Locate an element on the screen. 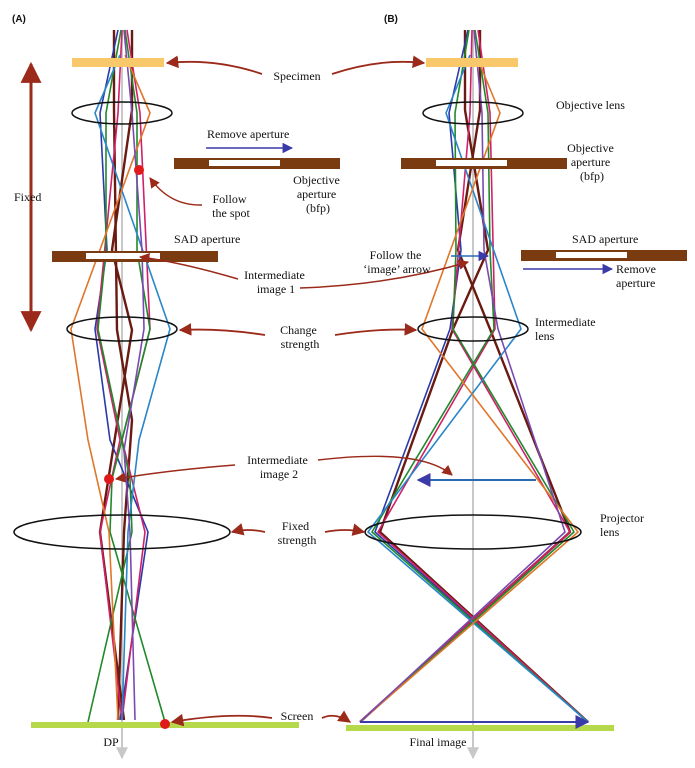 The width and height of the screenshot is (695, 768). fixed-strength-arrow-left is located at coordinates (248, 529).